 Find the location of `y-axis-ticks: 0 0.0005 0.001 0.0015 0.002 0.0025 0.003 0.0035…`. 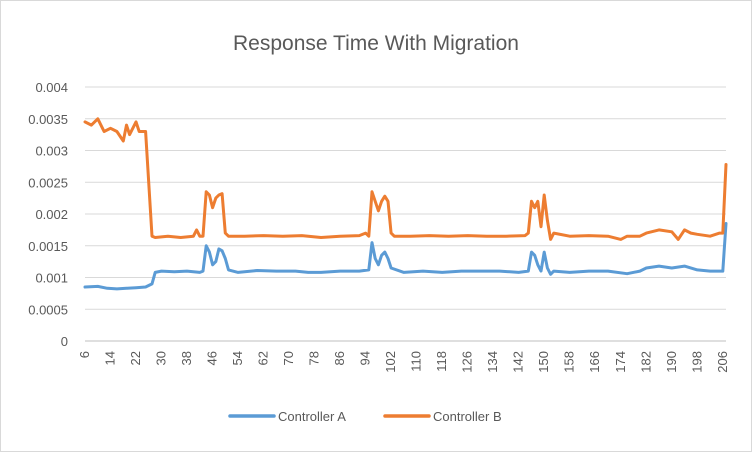

y-axis-ticks: 0 0.0005 0.001 0.0015 0.002 0.0025 0.003 0.0035… is located at coordinates (48, 214).